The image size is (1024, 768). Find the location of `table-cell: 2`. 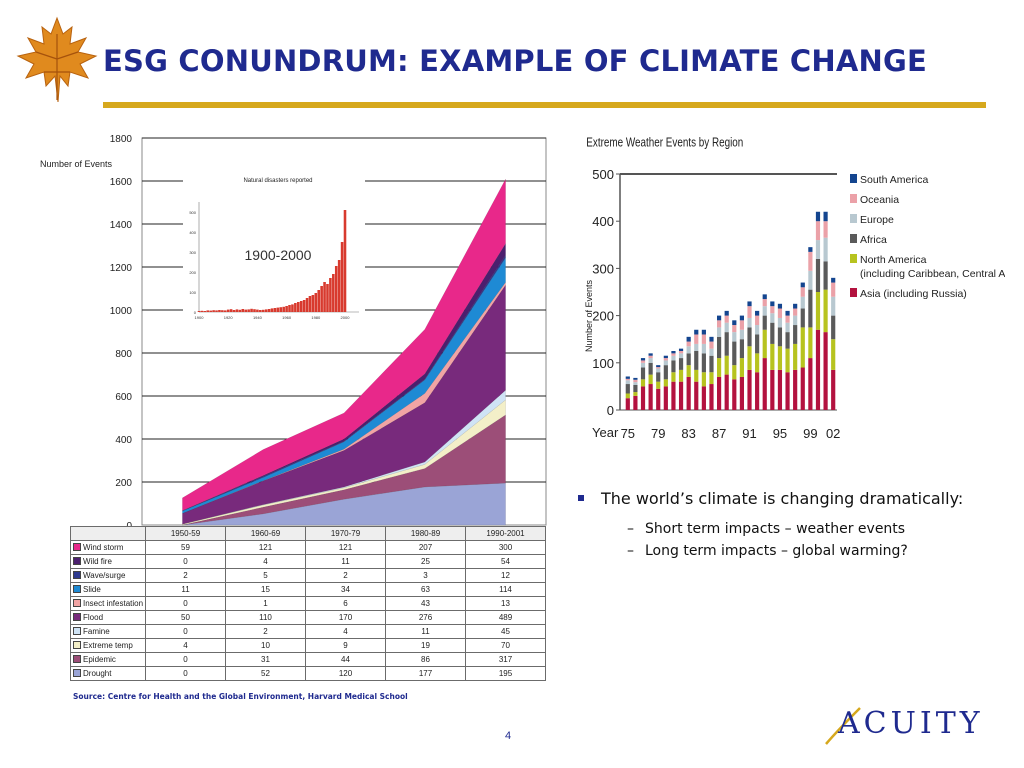

table-cell: 2 is located at coordinates (185, 575).